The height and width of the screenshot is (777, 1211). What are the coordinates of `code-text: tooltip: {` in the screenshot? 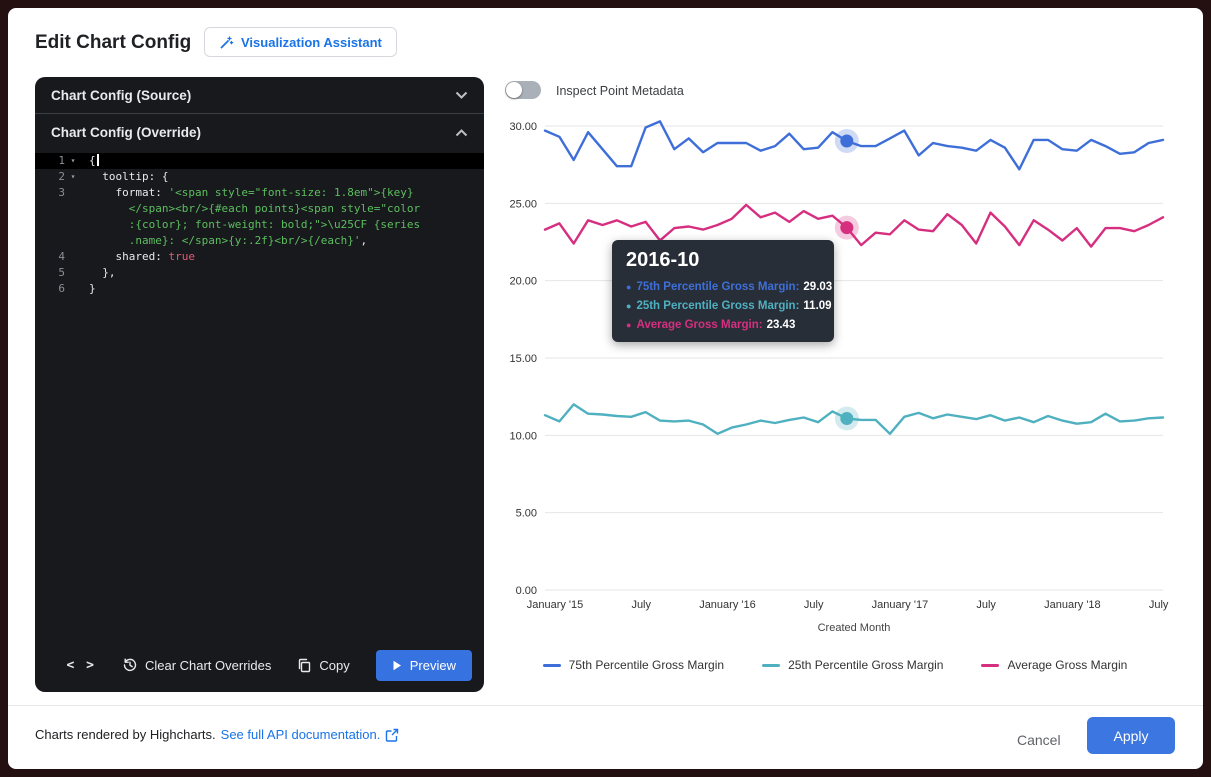 It's located at (129, 176).